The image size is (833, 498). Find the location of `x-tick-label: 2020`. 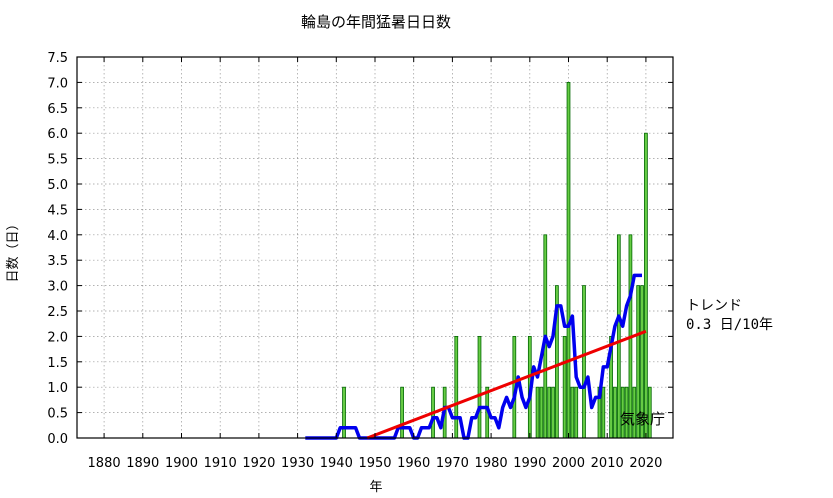

x-tick-label: 2020 is located at coordinates (645, 463).